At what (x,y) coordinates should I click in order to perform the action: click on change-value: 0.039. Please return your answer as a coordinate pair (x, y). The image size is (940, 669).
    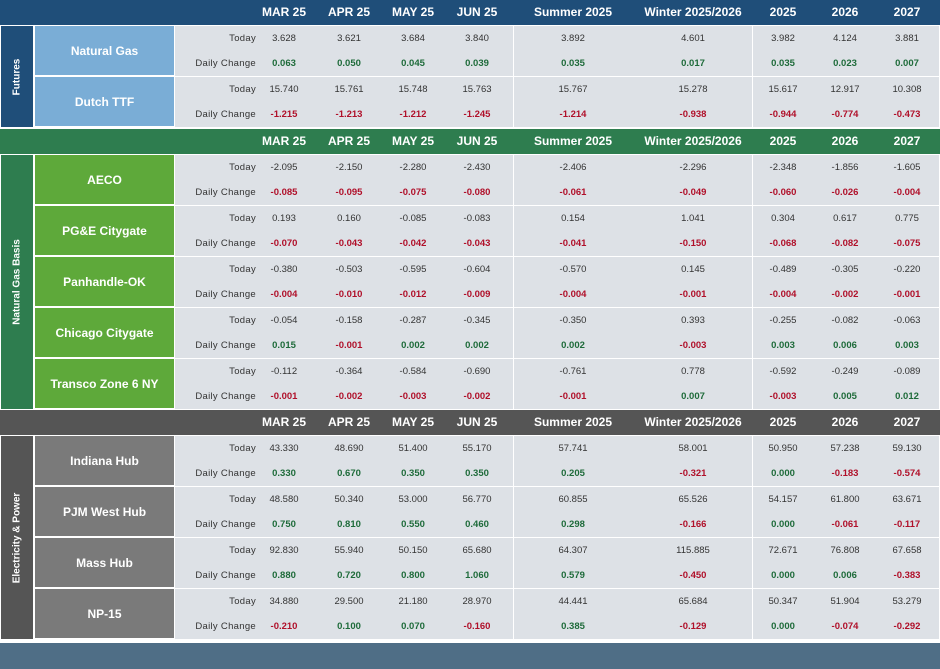
    Looking at the image, I should click on (477, 63).